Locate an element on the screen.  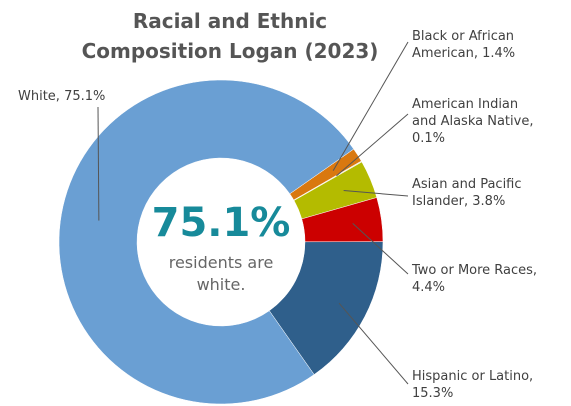
slice-label: Hispanic or Latino, 15.3% is located at coordinates (473, 385).